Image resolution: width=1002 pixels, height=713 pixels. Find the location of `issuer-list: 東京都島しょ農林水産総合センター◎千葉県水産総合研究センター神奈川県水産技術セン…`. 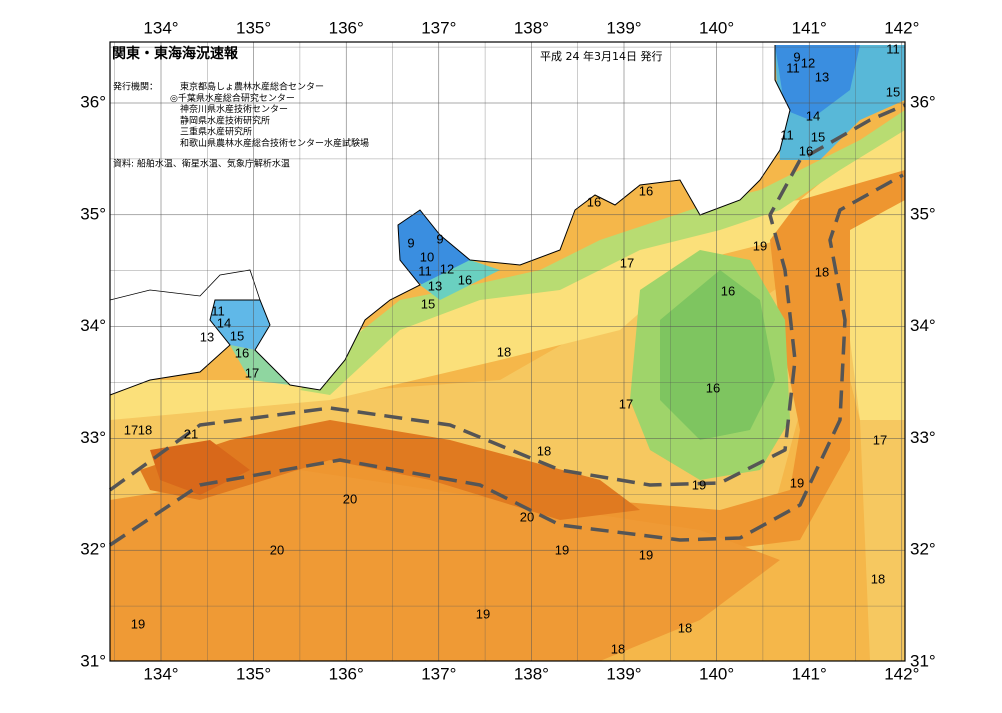

issuer-list: 東京都島しょ農林水産総合センター◎千葉県水産総合研究センター神奈川県水産技術セン… is located at coordinates (269, 115).